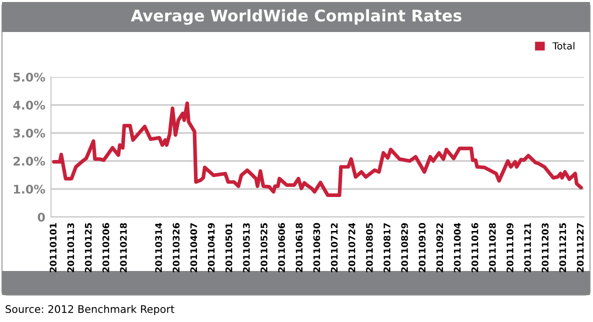 This screenshot has width=593, height=322. I want to click on y-tick-label: 1.0%, so click(30, 189).